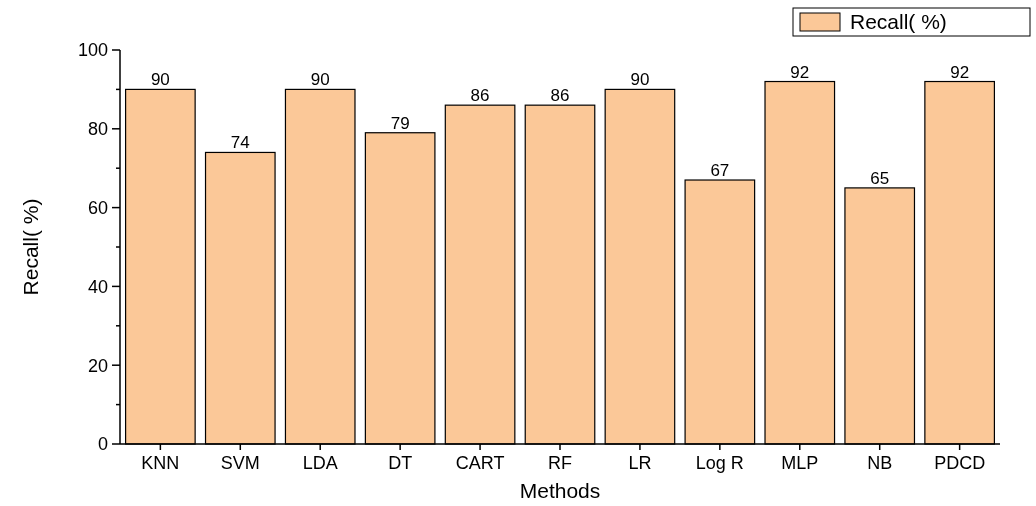  What do you see at coordinates (102, 444) in the screenshot?
I see `y-tick-label: 0` at bounding box center [102, 444].